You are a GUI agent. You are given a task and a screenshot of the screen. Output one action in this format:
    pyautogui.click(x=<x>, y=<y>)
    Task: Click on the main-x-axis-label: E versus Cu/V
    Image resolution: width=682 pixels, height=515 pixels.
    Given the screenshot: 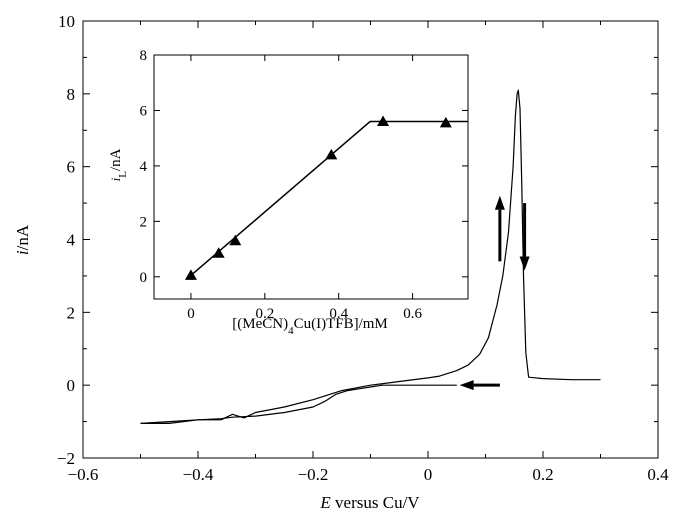 What is the action you would take?
    pyautogui.click(x=369, y=502)
    